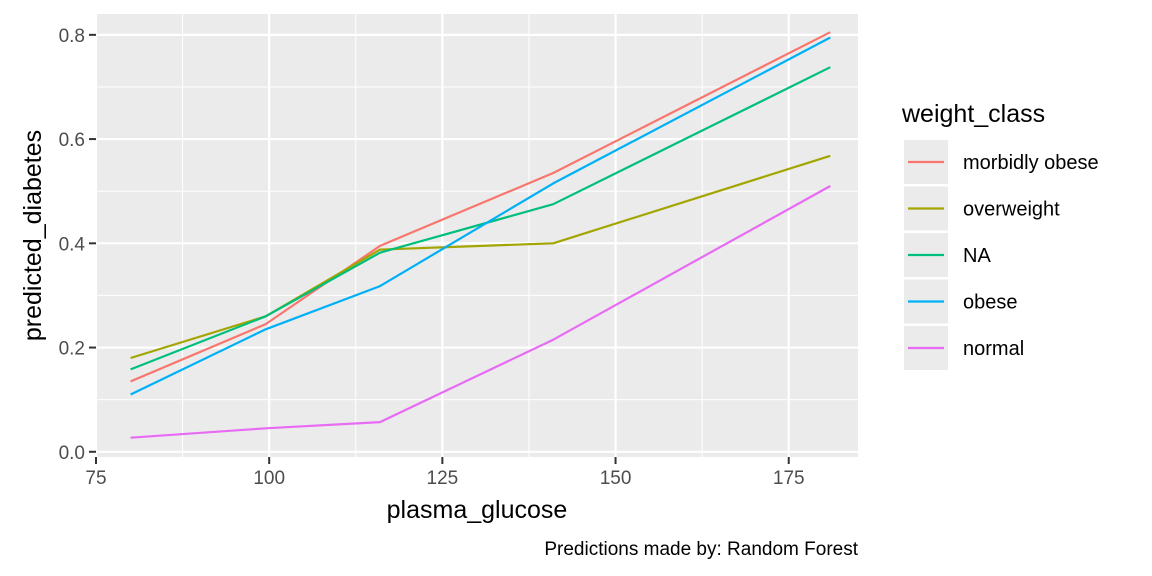  I want to click on y-tick-label: 0.8, so click(72, 36).